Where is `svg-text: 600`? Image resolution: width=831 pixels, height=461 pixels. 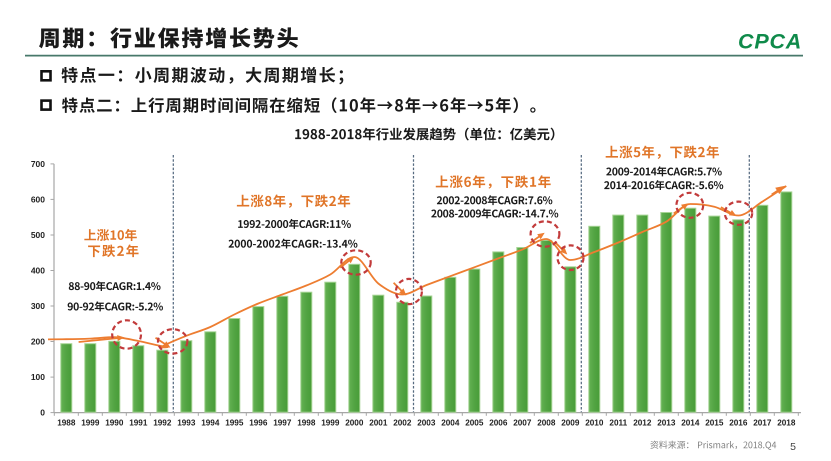 svg-text: 600 is located at coordinates (38, 199).